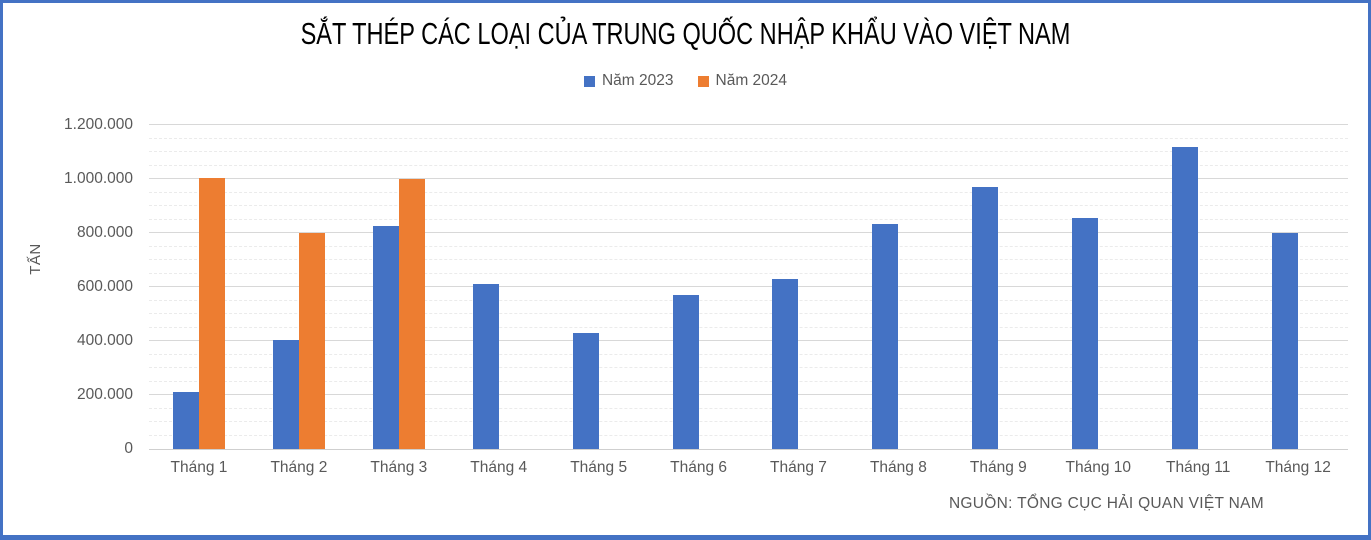  I want to click on y-tick-label: 0, so click(128, 448).